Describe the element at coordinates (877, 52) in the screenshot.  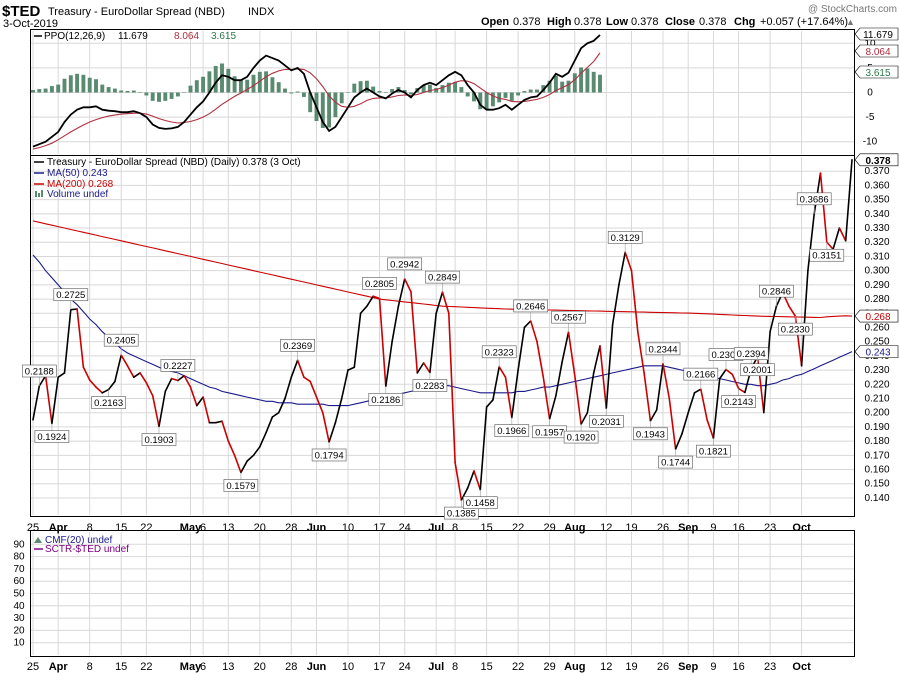
I see `signal-last-tag-text: 8.064` at that location.